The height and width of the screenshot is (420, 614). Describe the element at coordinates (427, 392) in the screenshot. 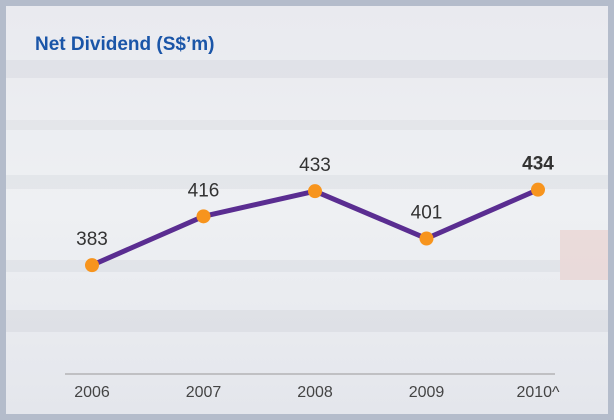

I see `x-tick-label: 2009` at that location.